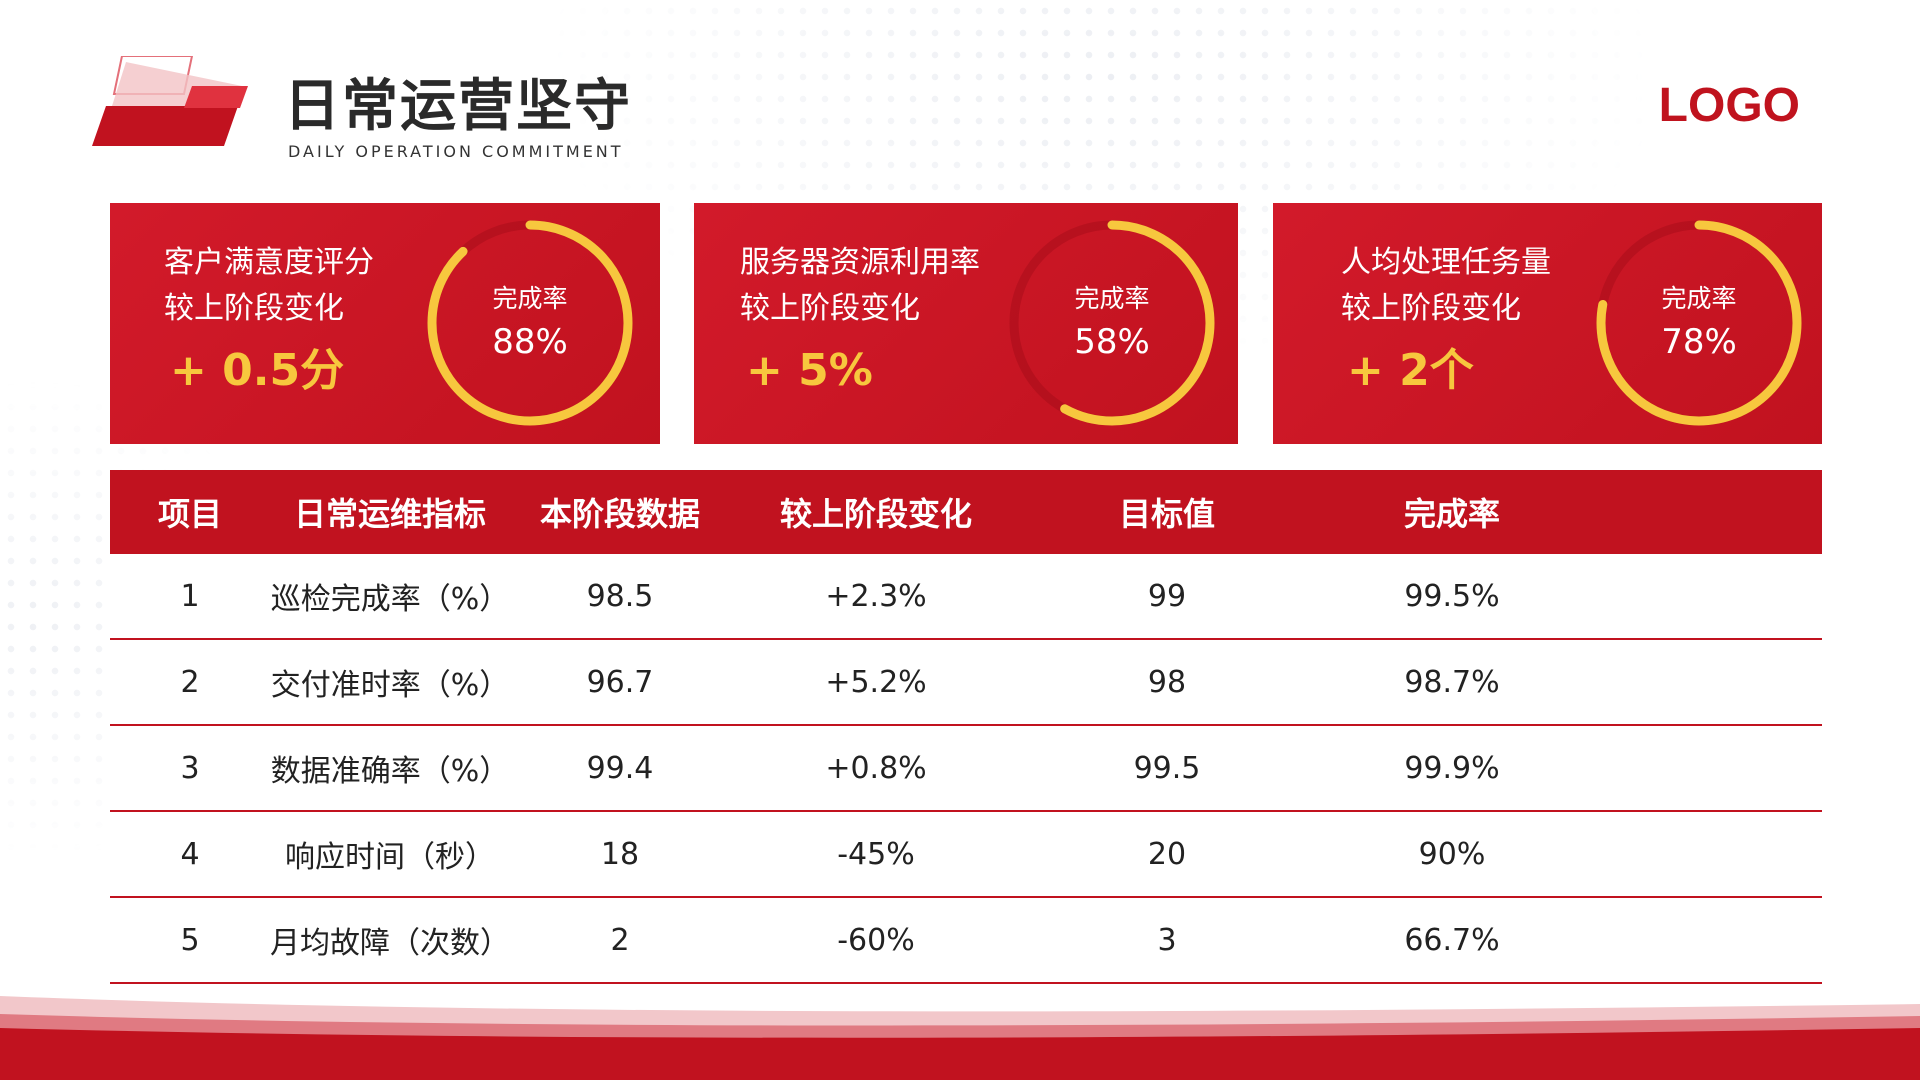  I want to click on header-cell-target: 目标值, so click(1166, 514).